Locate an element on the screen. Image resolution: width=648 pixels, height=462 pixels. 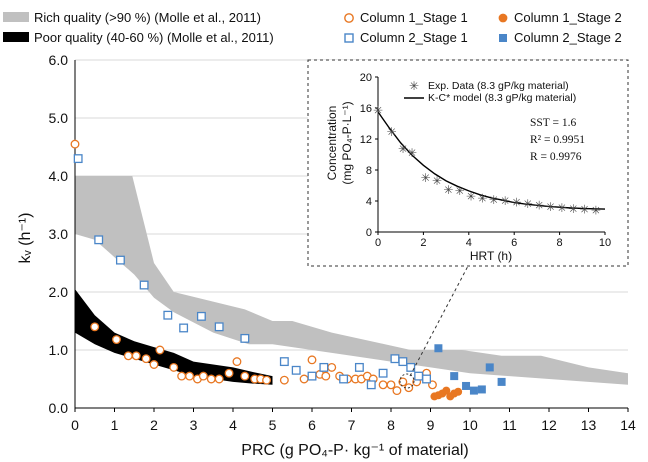
inset-x-tick-label-0: 0 is located at coordinates (378, 243).